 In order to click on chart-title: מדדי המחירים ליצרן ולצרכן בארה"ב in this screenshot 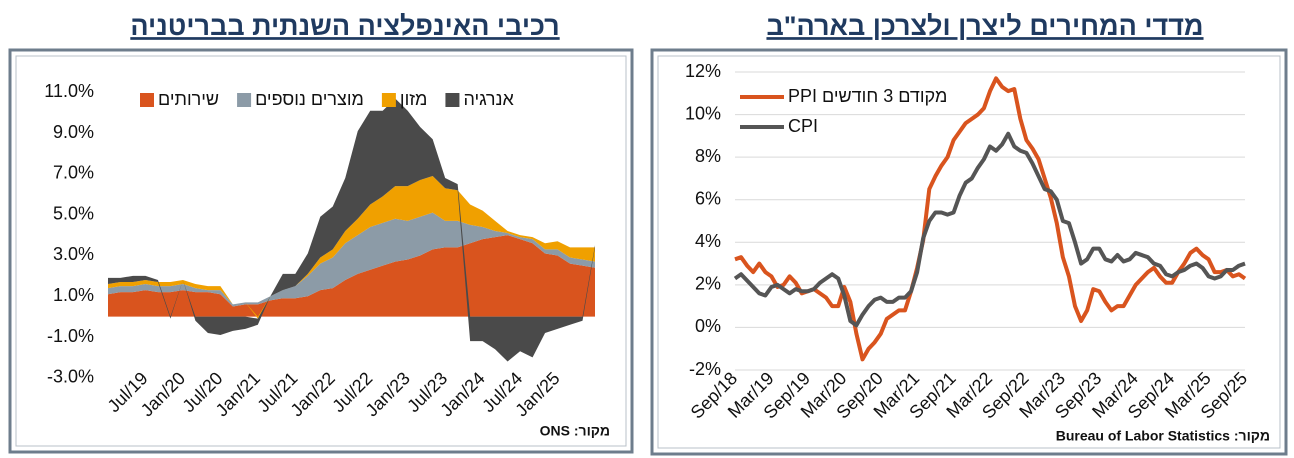, I will do `click(984, 26)`.